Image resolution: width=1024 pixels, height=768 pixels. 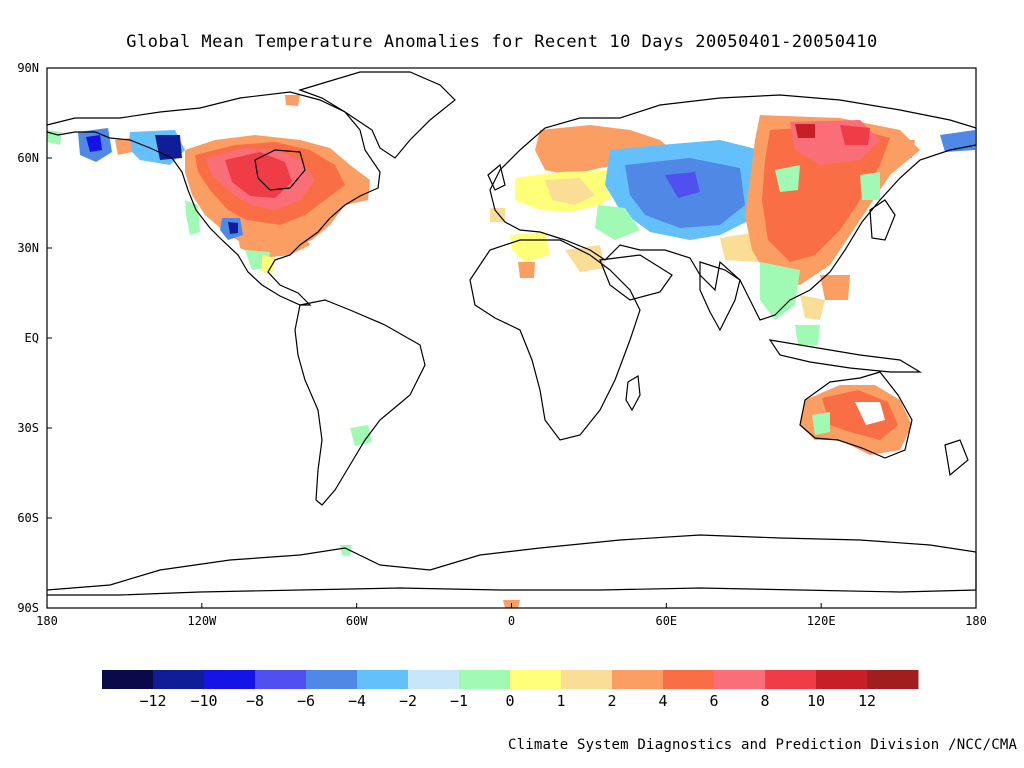 I want to click on colorbar-label: −1, so click(x=459, y=701).